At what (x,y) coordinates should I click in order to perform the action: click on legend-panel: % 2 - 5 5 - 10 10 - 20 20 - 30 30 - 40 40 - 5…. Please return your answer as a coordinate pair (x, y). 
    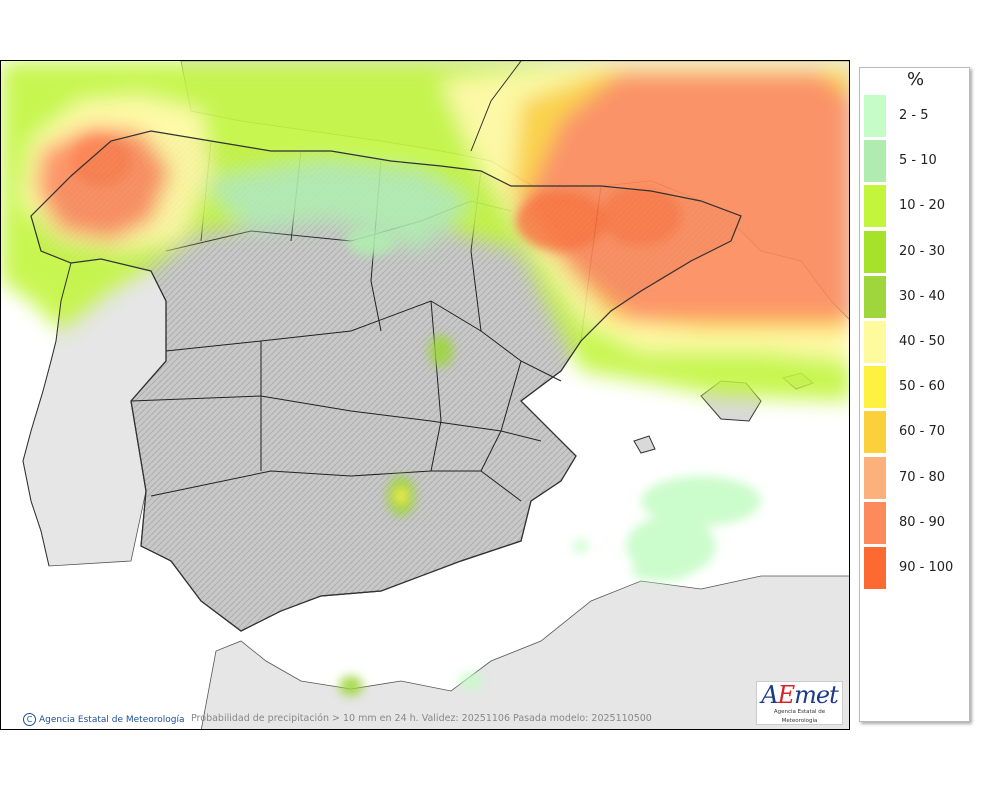
    Looking at the image, I should click on (914, 394).